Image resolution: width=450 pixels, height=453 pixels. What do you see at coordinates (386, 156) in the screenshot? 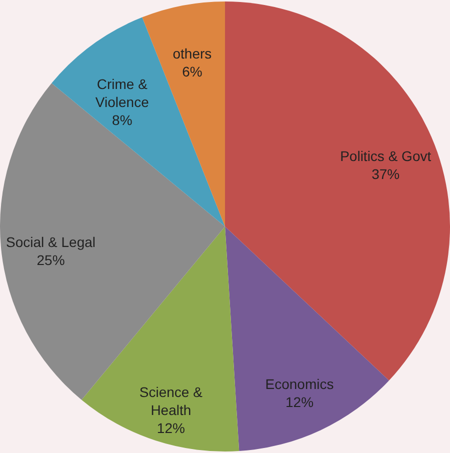
I see `slice-label: Politics & Govt` at bounding box center [386, 156].